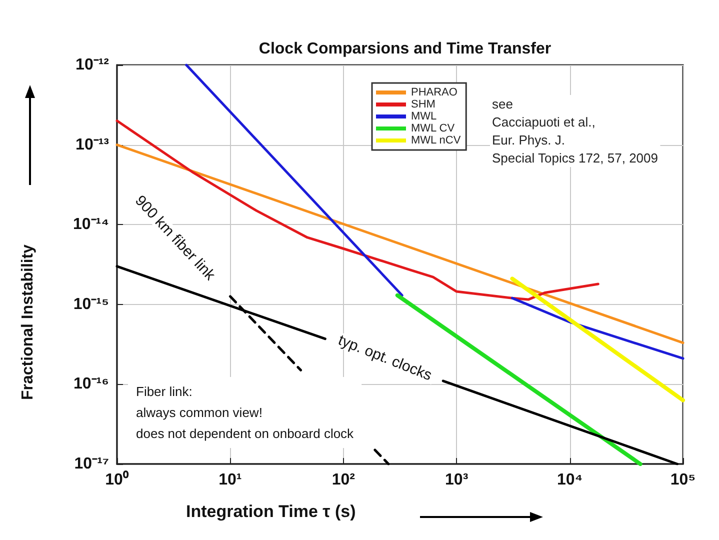 Image resolution: width=719 pixels, height=540 pixels. I want to click on y-tick-label: 10⁻¹⁶, so click(91, 384).